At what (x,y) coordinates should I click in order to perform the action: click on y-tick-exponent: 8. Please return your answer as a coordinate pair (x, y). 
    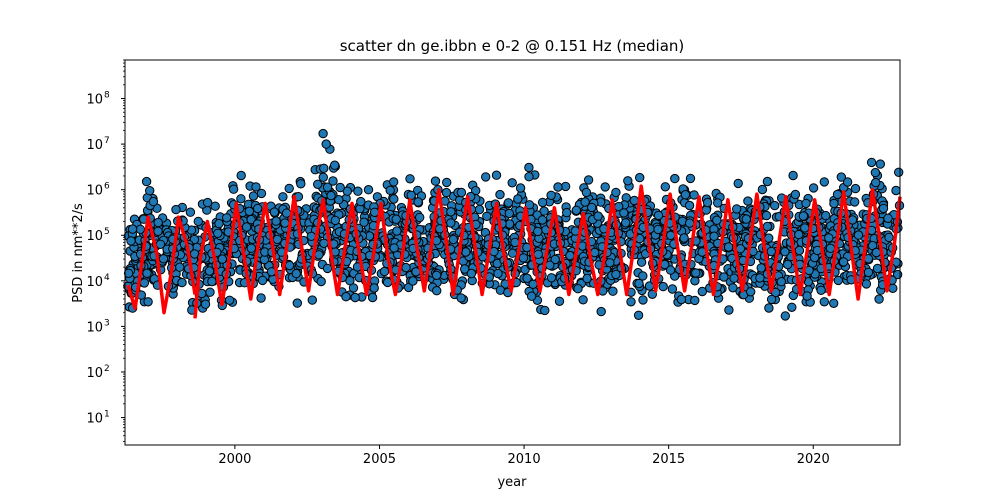
    Looking at the image, I should click on (107, 96).